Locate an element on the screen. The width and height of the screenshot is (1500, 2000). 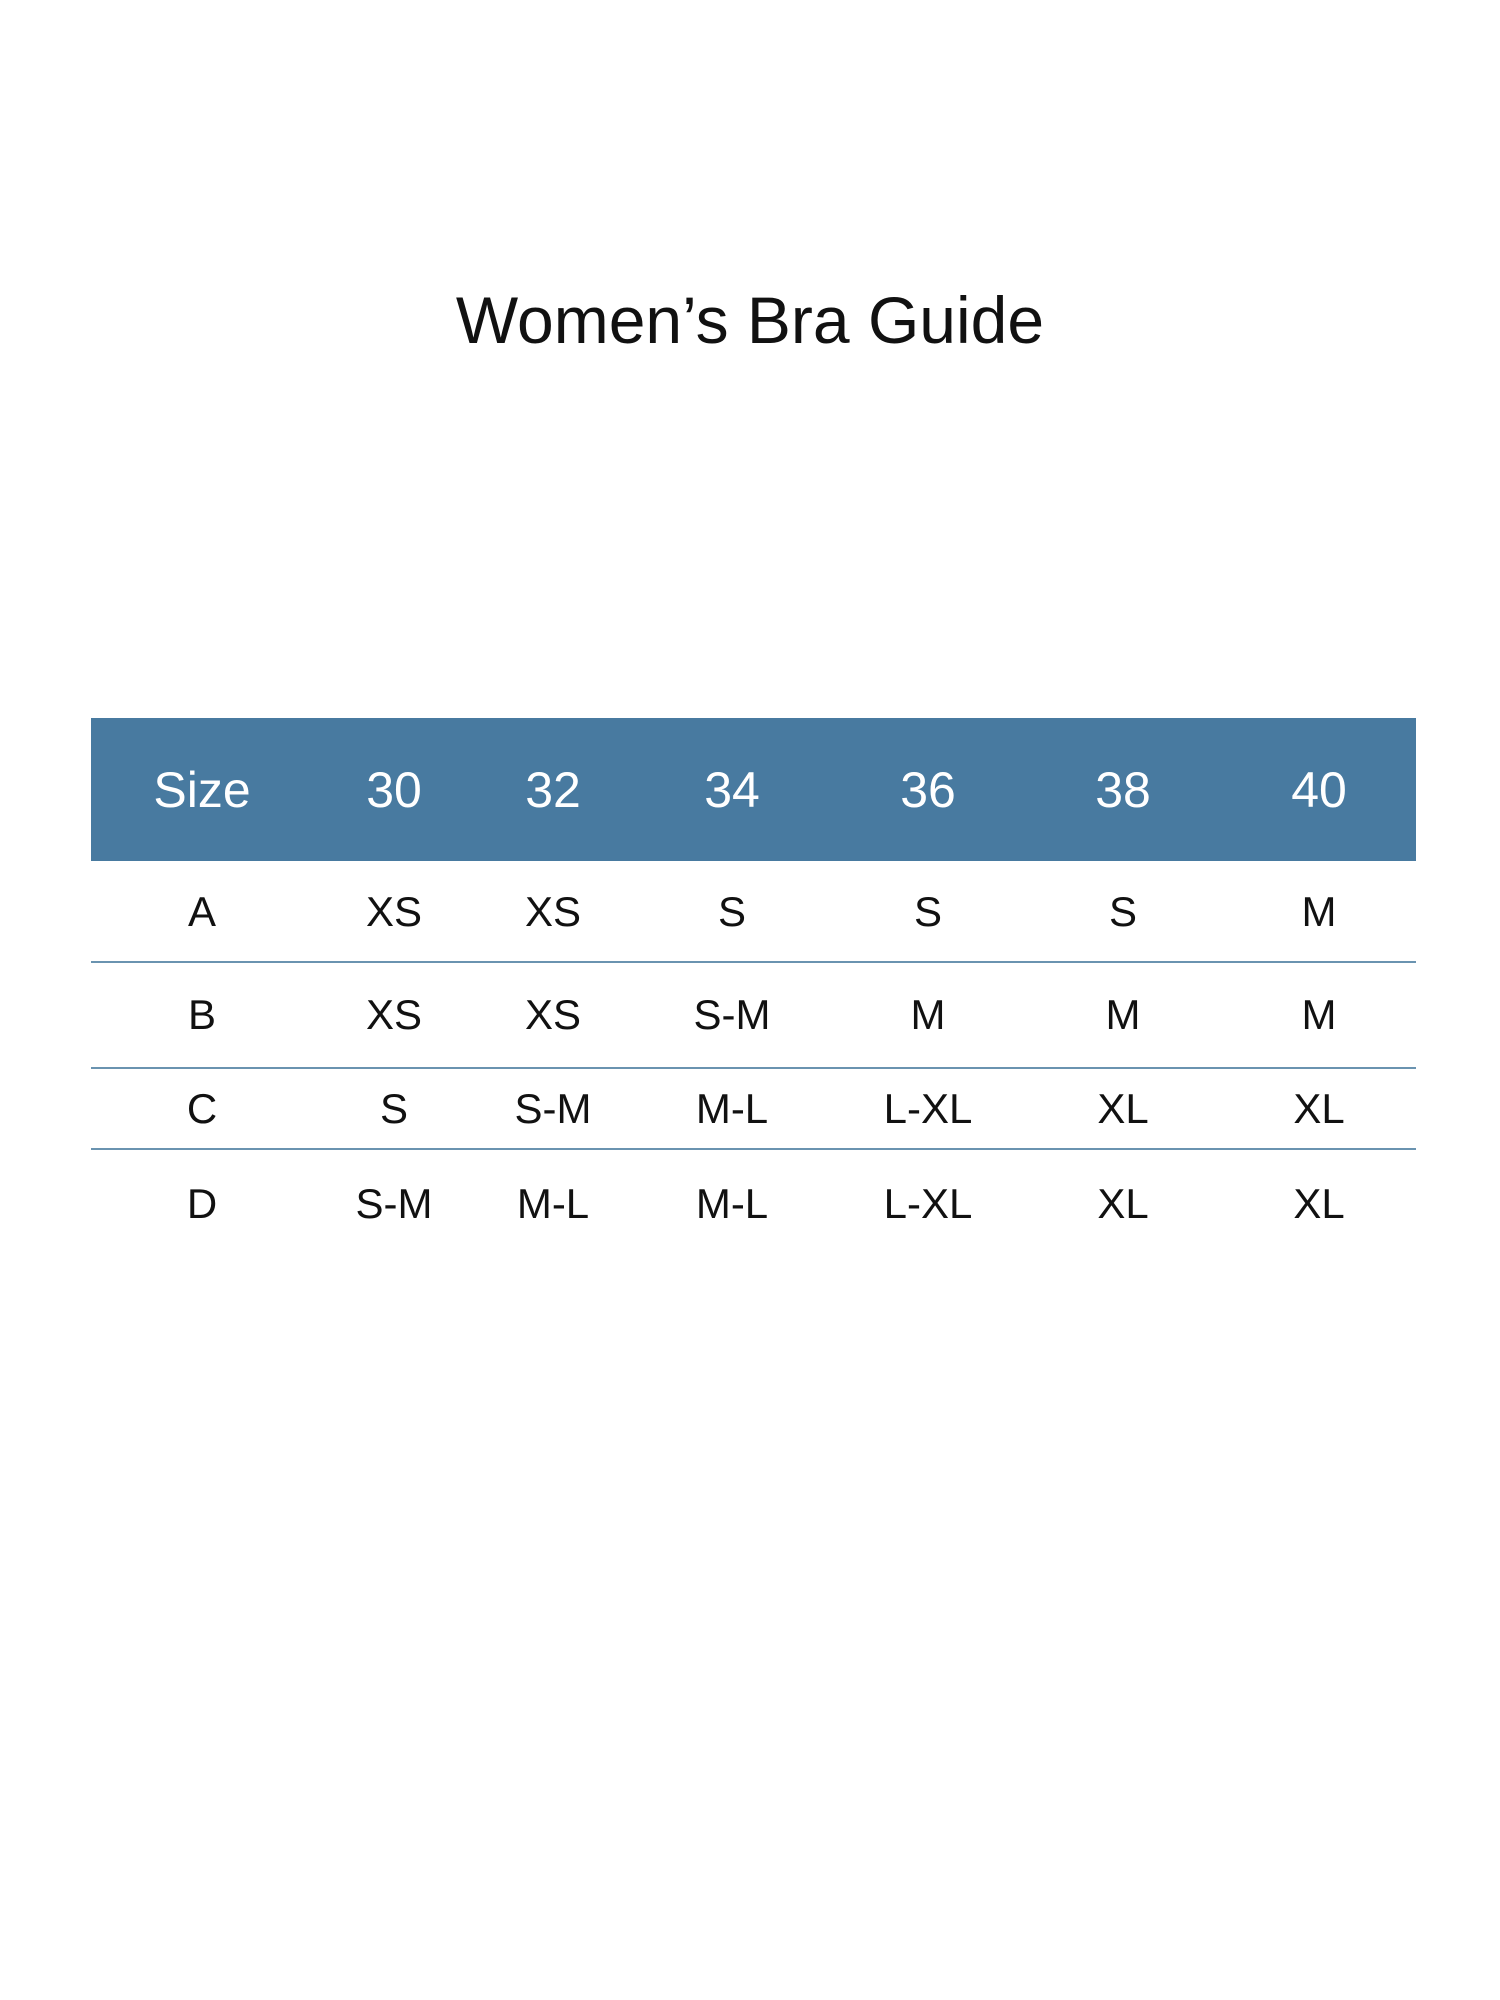
table-header: Size 30 32 34 36 38 40 is located at coordinates (753, 789).